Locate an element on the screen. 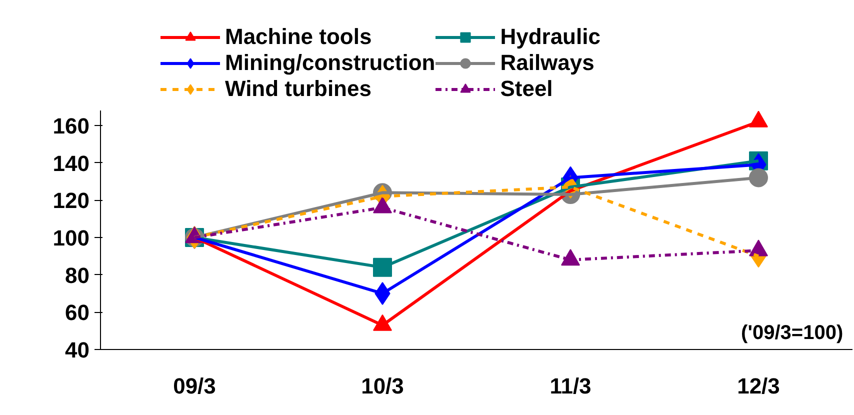  x-tick-label: 09/3 is located at coordinates (194, 386).